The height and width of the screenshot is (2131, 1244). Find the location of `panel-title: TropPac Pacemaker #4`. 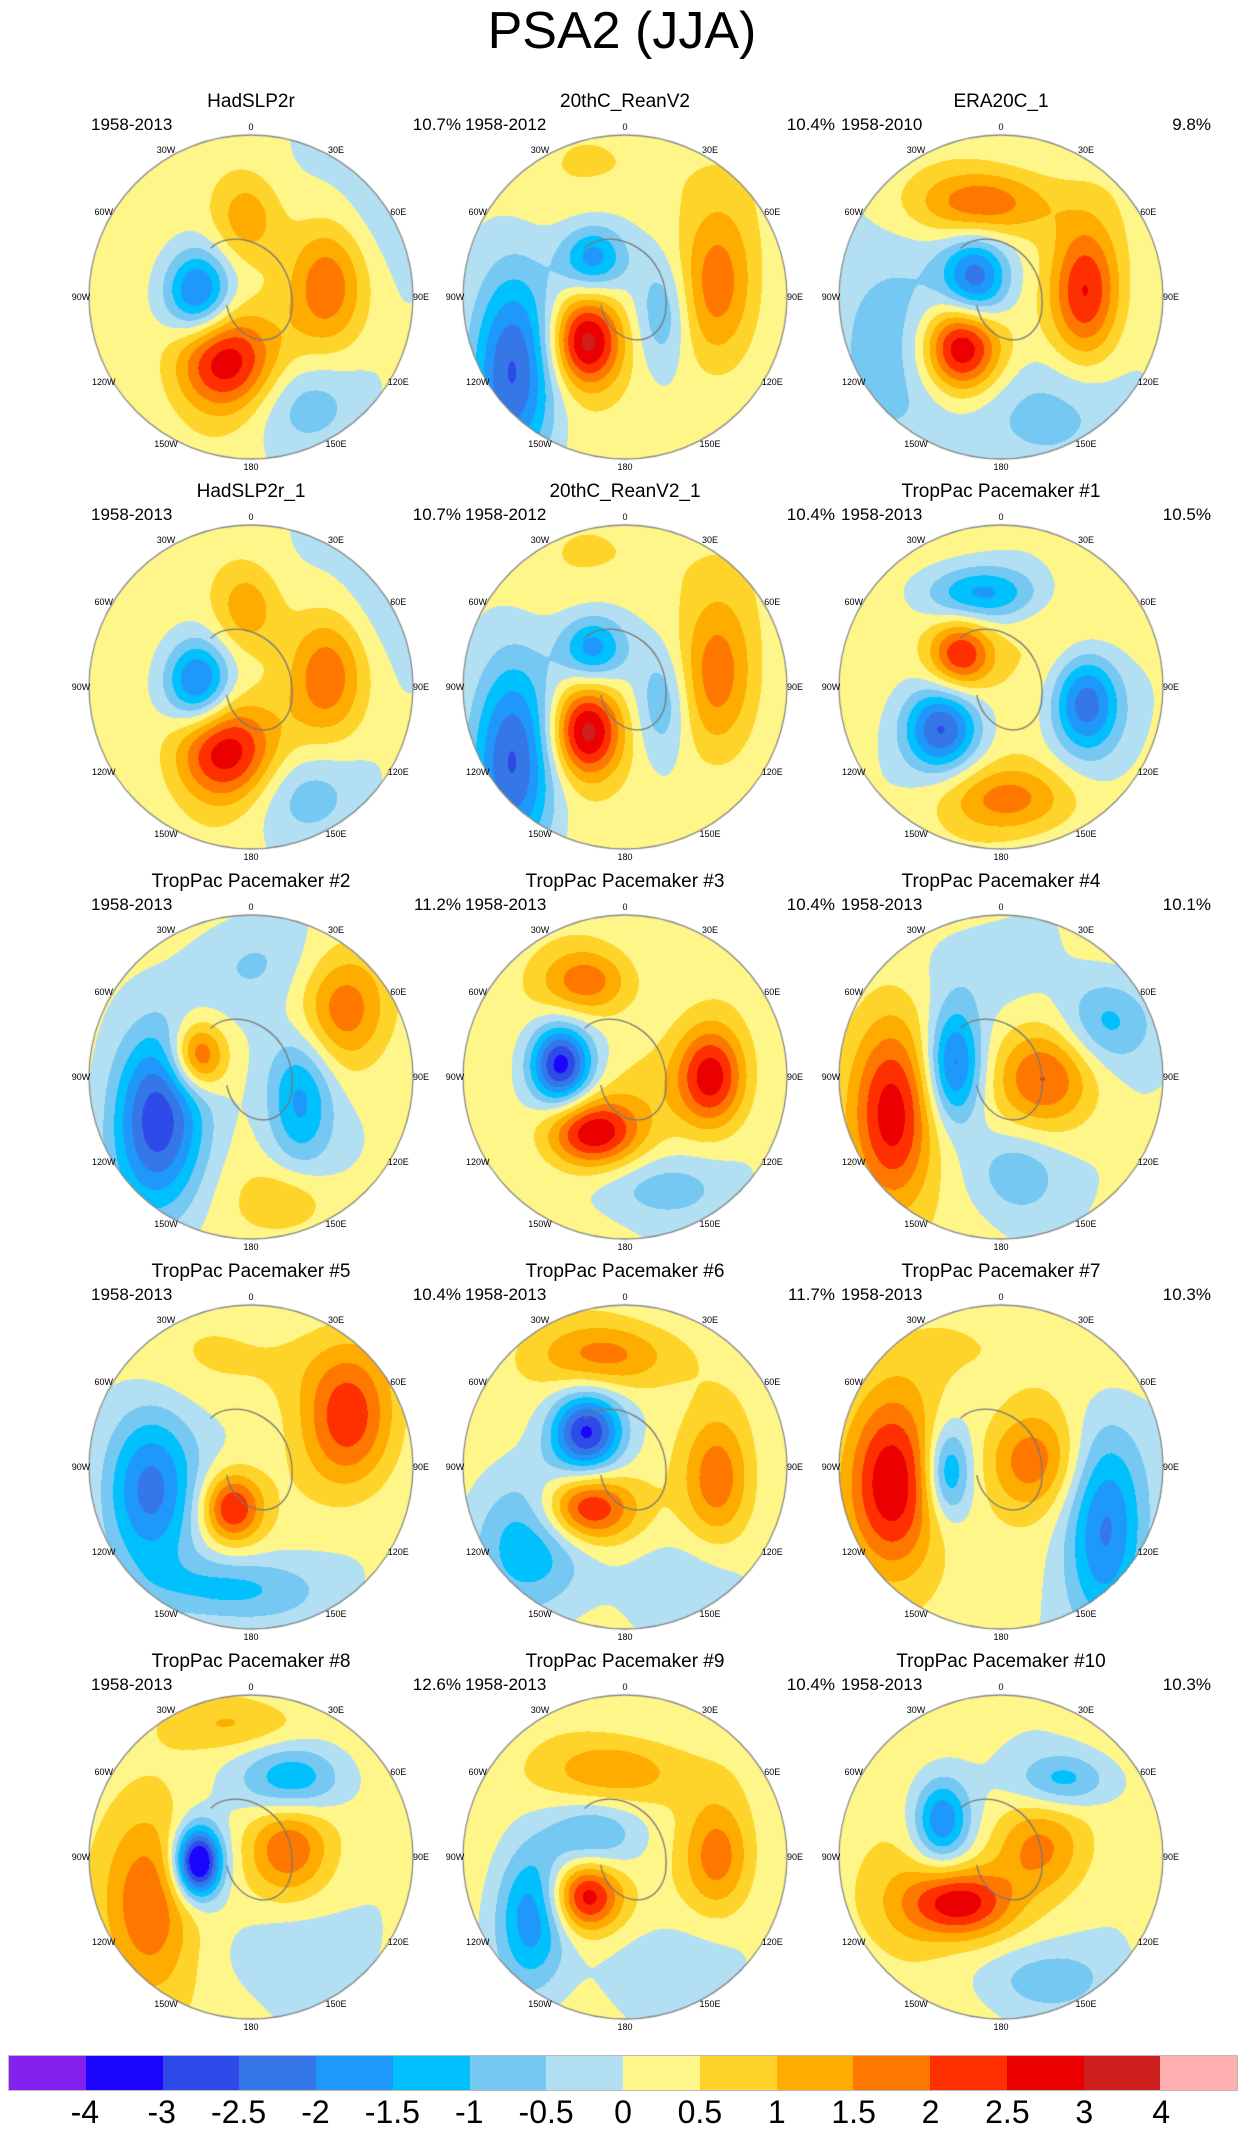

panel-title: TropPac Pacemaker #4 is located at coordinates (1001, 881).